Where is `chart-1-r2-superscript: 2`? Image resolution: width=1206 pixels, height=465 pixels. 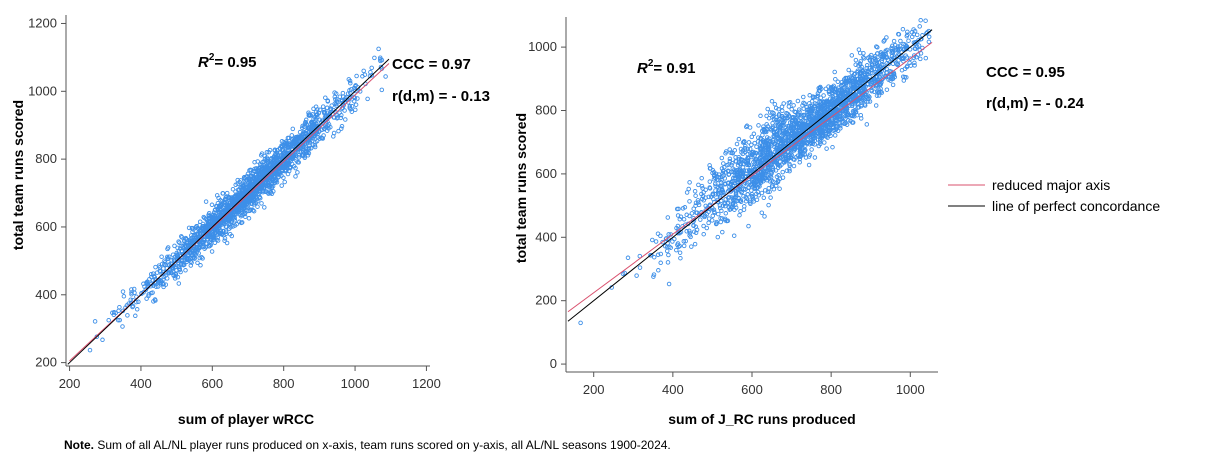 chart-1-r2-superscript: 2 is located at coordinates (212, 57).